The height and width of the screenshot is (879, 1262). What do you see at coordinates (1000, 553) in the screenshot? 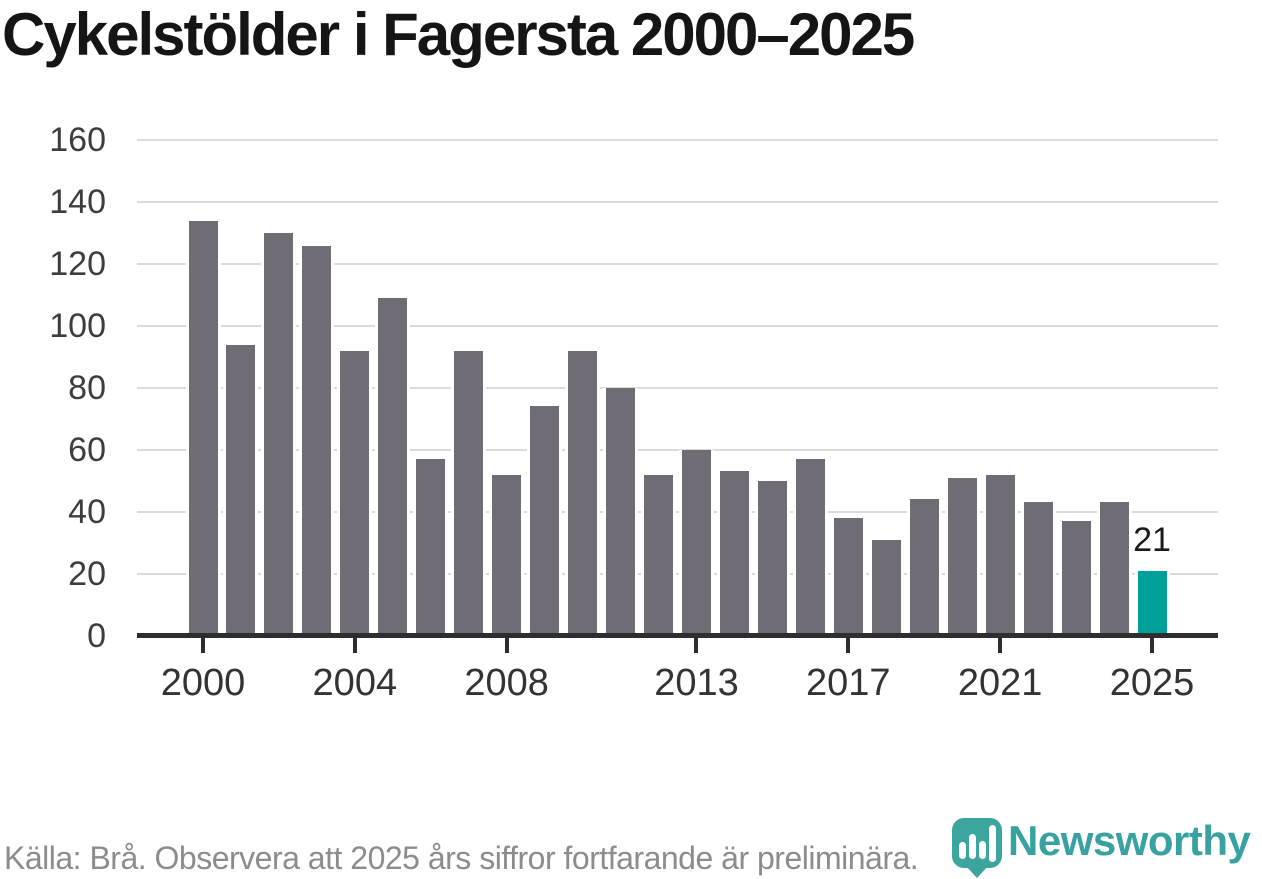
I see `bar-2021` at bounding box center [1000, 553].